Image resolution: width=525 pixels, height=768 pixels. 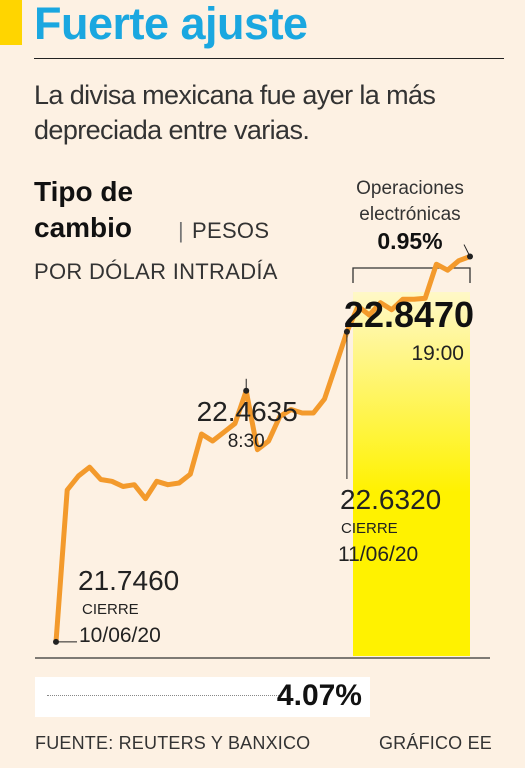 What do you see at coordinates (269, 58) in the screenshot?
I see `title-rule` at bounding box center [269, 58].